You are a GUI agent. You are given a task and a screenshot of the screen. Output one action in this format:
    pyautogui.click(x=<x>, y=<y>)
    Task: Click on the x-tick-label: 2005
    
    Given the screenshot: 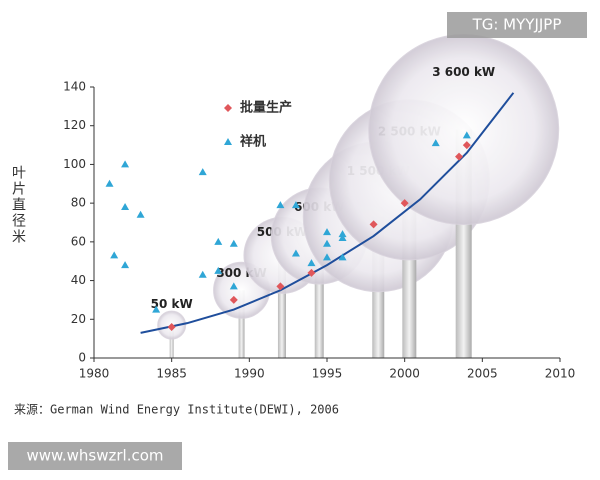 What is the action you would take?
    pyautogui.click(x=482, y=374)
    